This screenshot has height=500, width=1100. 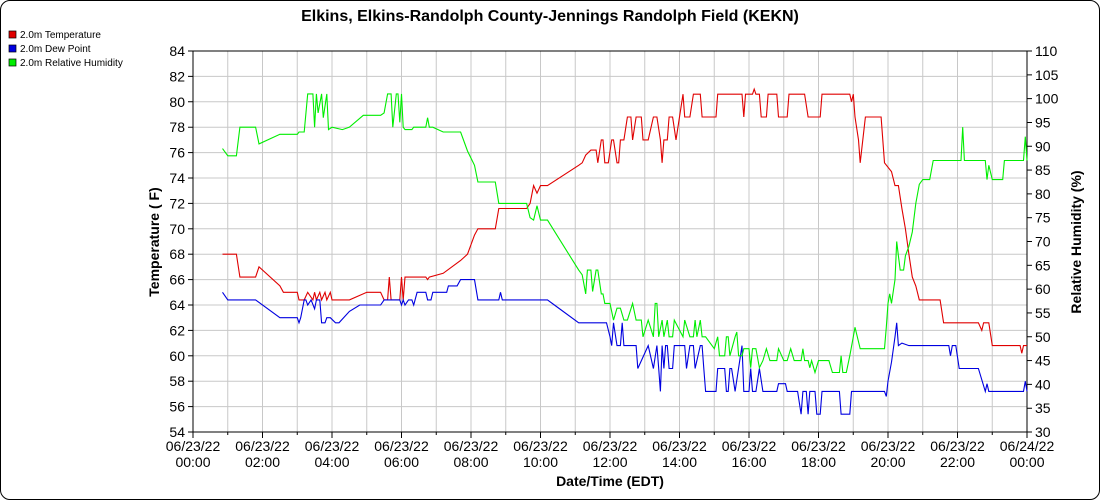 What do you see at coordinates (177, 381) in the screenshot?
I see `y-left-tick-label: 58` at bounding box center [177, 381].